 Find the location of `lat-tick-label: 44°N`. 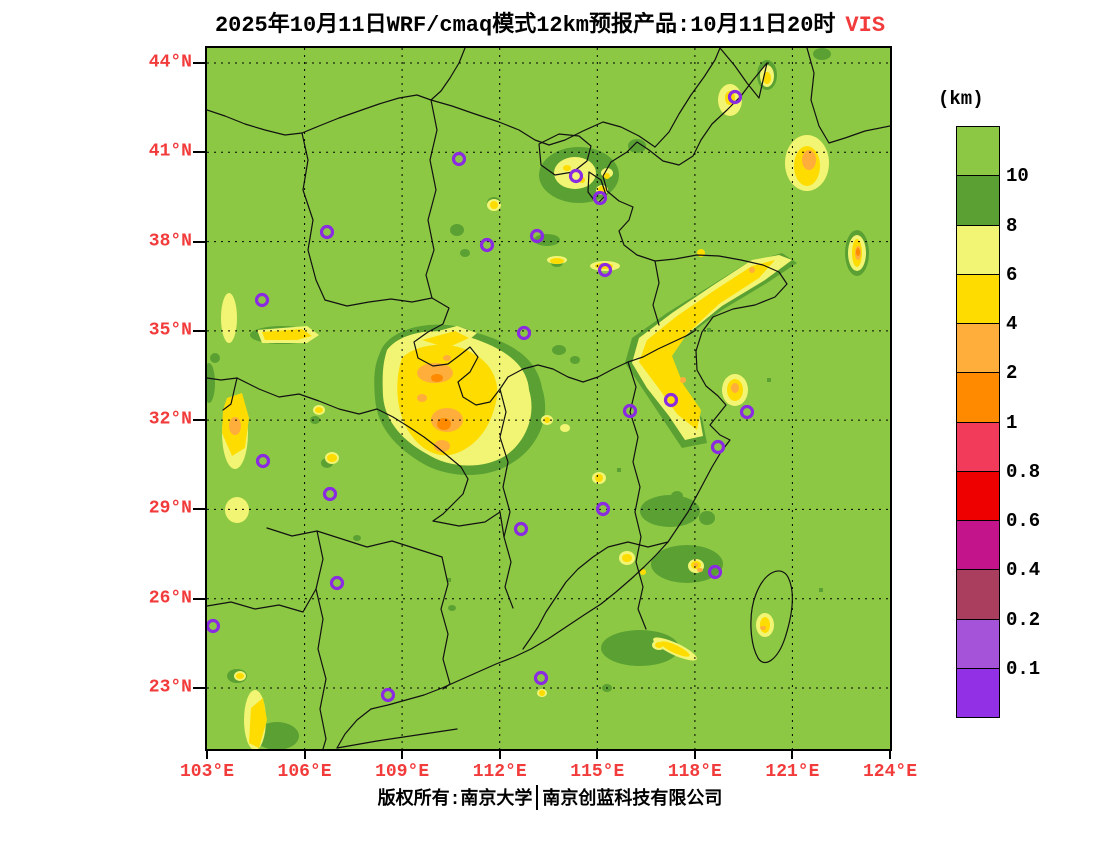

lat-tick-label: 44°N is located at coordinates (170, 62).